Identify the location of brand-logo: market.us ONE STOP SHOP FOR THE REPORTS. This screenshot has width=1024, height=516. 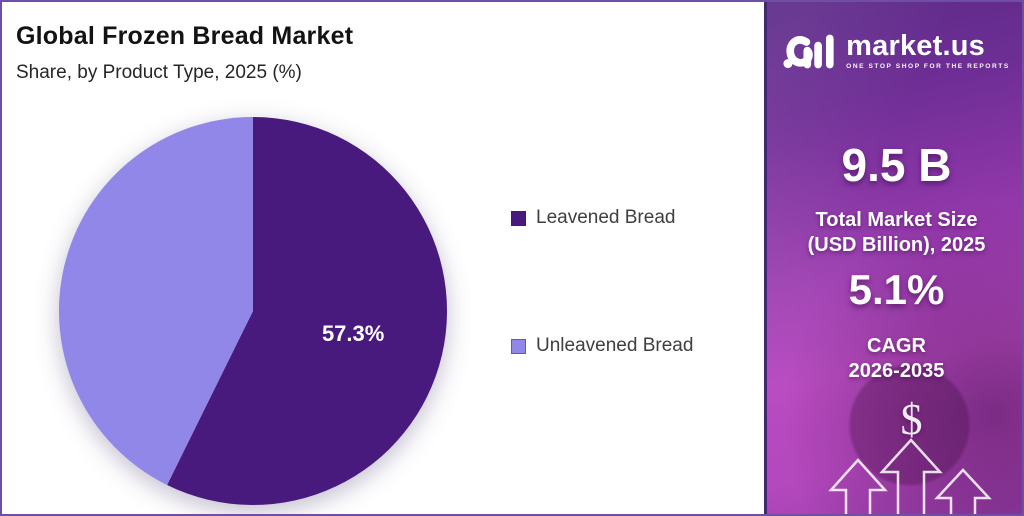
(894, 51).